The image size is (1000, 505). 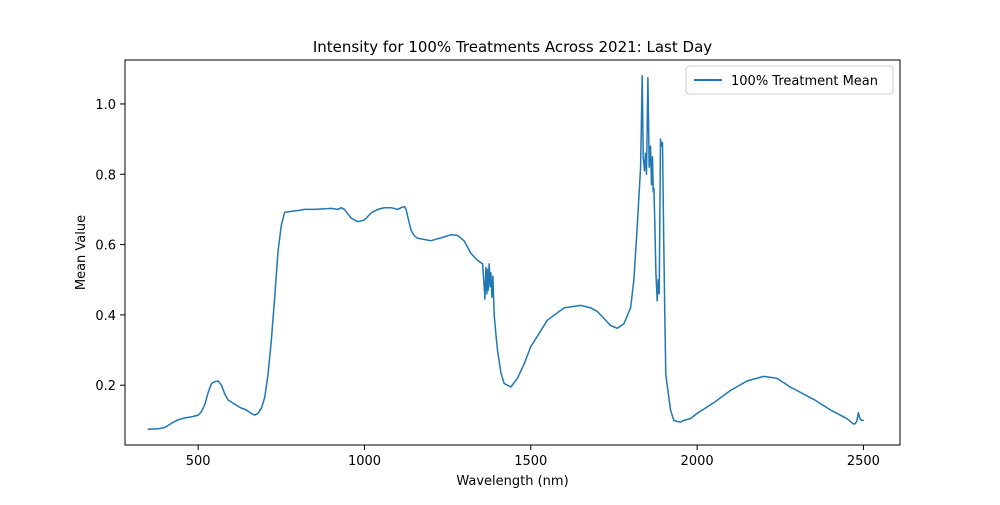 I want to click on y-tick-label: 0.2, so click(x=105, y=386).